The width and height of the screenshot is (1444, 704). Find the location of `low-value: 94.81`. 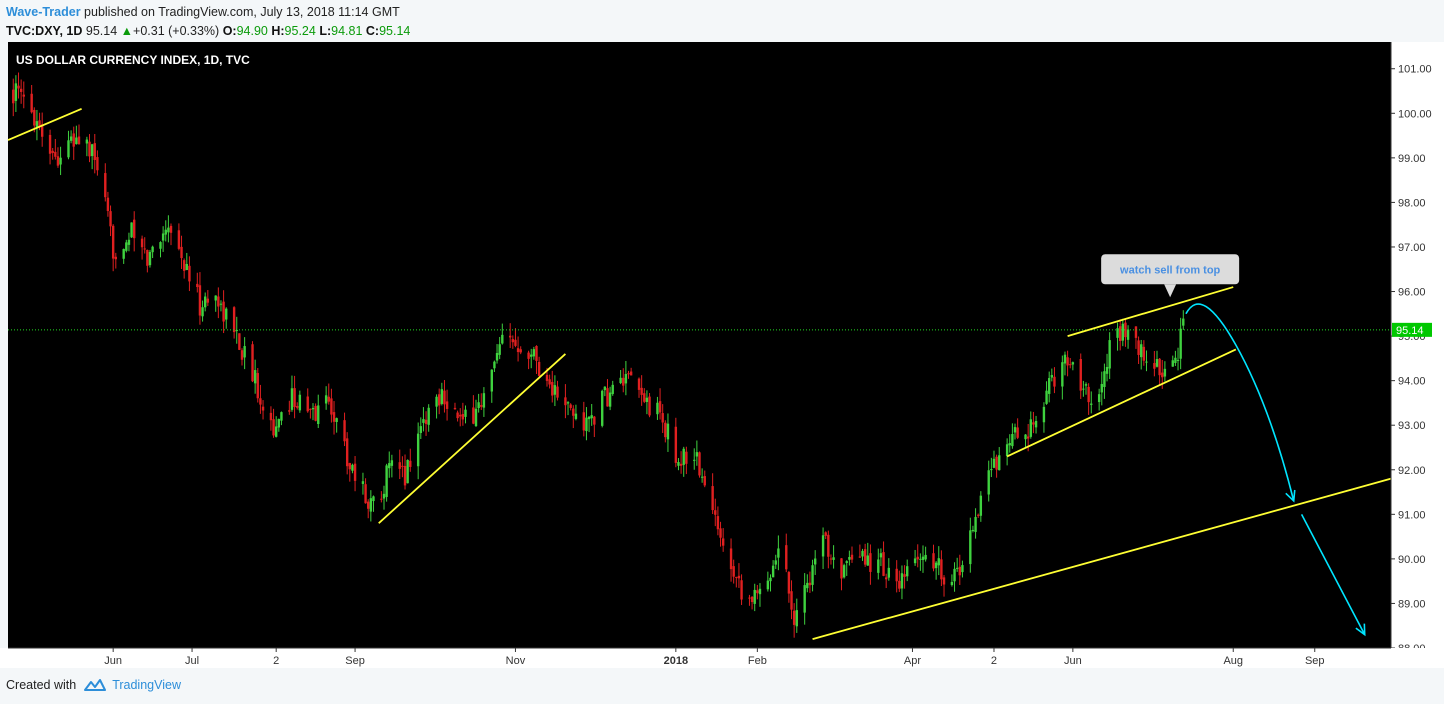

low-value: 94.81 is located at coordinates (347, 31).